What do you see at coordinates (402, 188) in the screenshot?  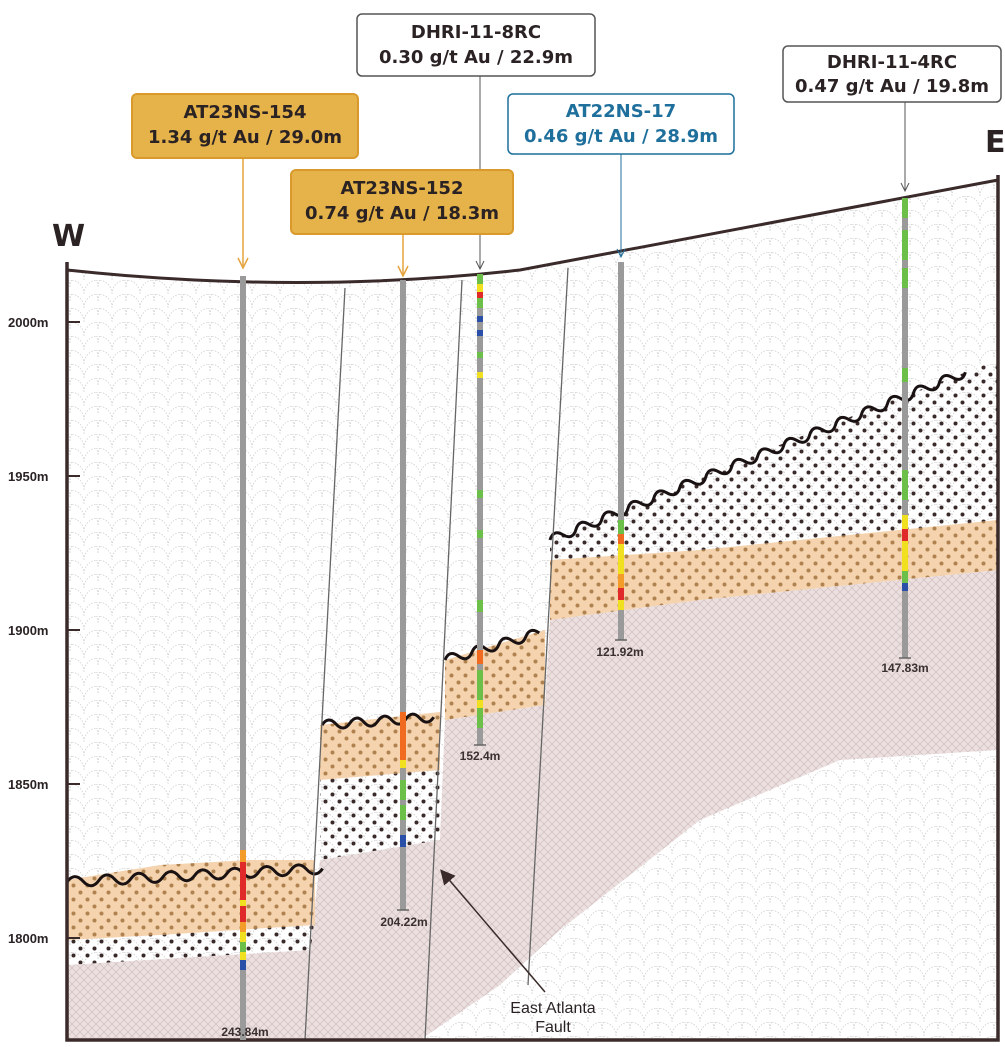 I see `callout-title: AT23NS-152` at bounding box center [402, 188].